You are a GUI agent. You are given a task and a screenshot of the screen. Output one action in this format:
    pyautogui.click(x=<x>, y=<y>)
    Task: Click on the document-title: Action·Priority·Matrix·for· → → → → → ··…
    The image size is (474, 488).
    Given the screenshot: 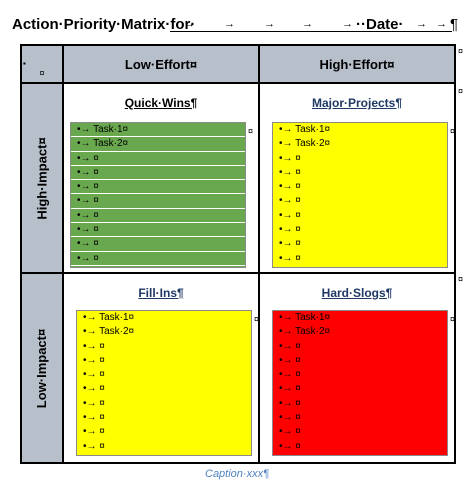 What is the action you would take?
    pyautogui.click(x=236, y=26)
    